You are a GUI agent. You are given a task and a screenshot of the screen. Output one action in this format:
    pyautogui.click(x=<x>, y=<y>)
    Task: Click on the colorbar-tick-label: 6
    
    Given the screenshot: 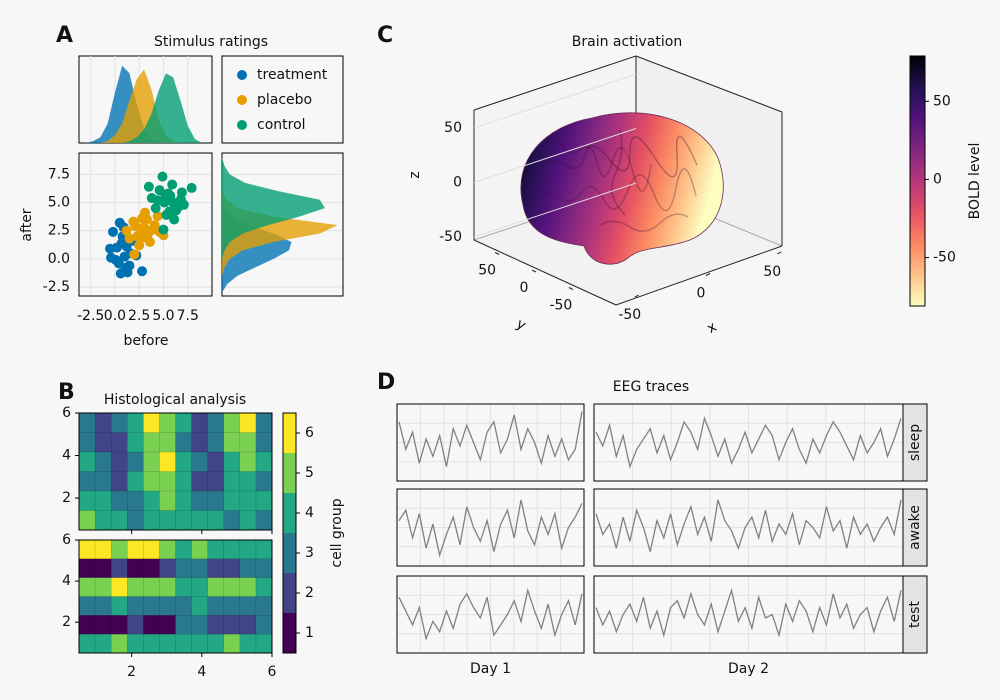 What is the action you would take?
    pyautogui.click(x=309, y=433)
    